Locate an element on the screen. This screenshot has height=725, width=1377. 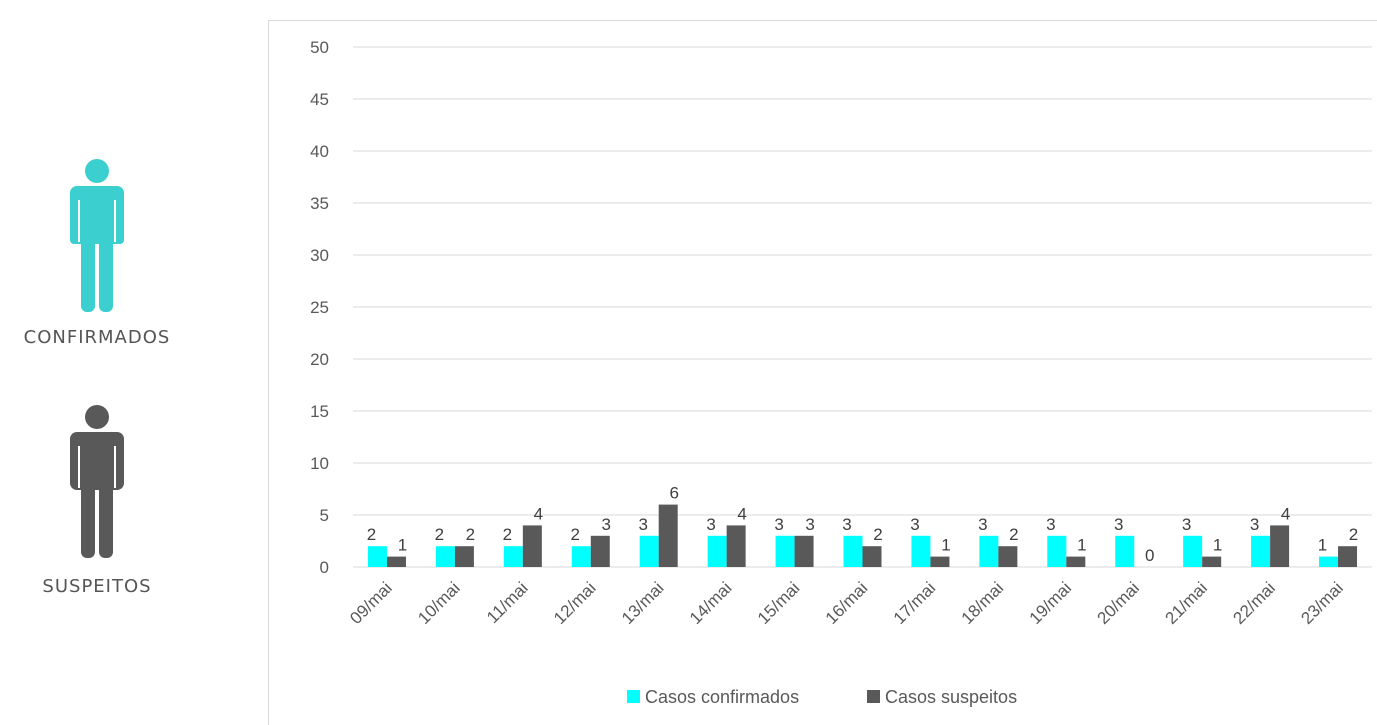
legend-entry: Casos suspeitos is located at coordinates (951, 697).